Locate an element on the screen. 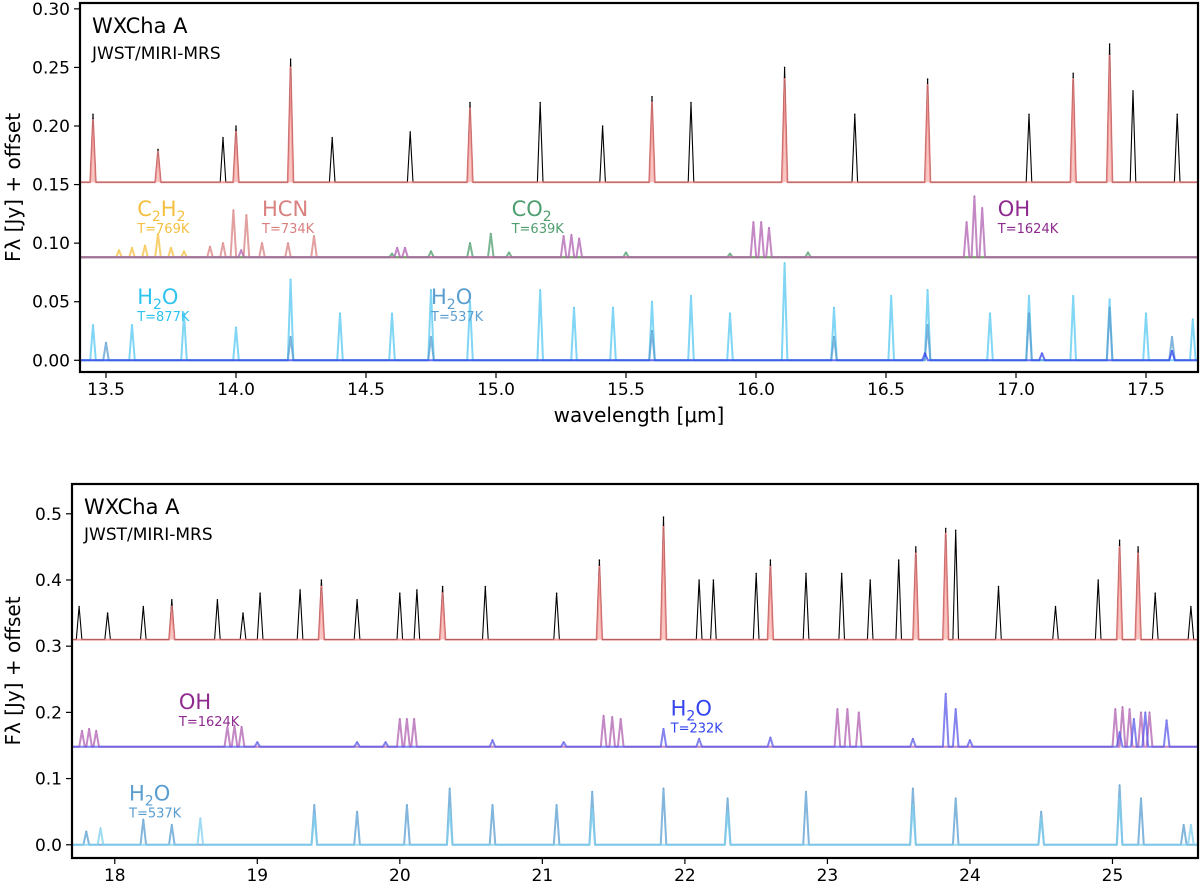 The image size is (1200, 893). y-tick-label: 0.2 is located at coordinates (48, 713).